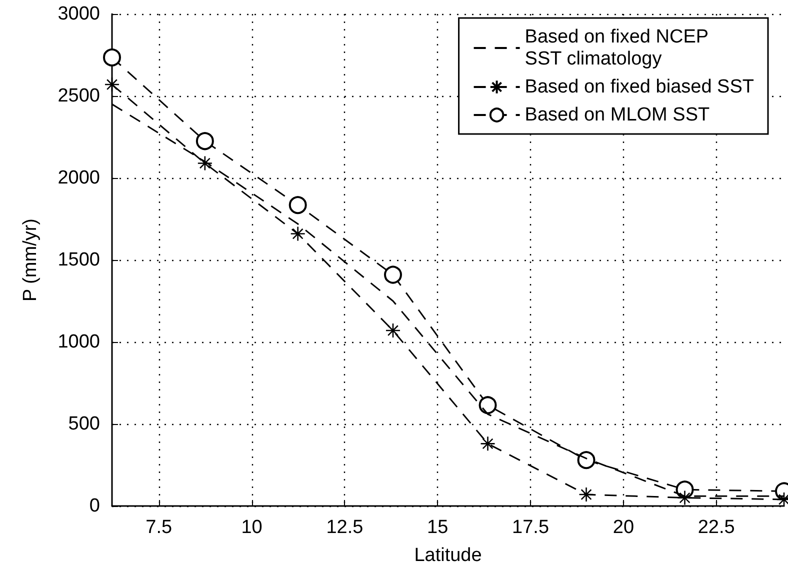 Image resolution: width=788 pixels, height=577 pixels. I want to click on legend-label: Based on fixed NCEP SST climatology, so click(616, 48).